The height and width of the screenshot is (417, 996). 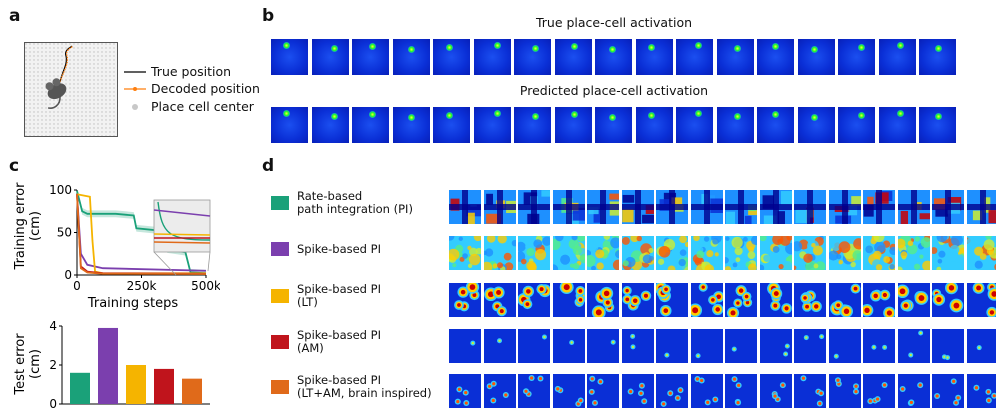 What do you see at coordinates (142, 286) in the screenshot?
I see `x-tick-label: 250k` at bounding box center [142, 286].